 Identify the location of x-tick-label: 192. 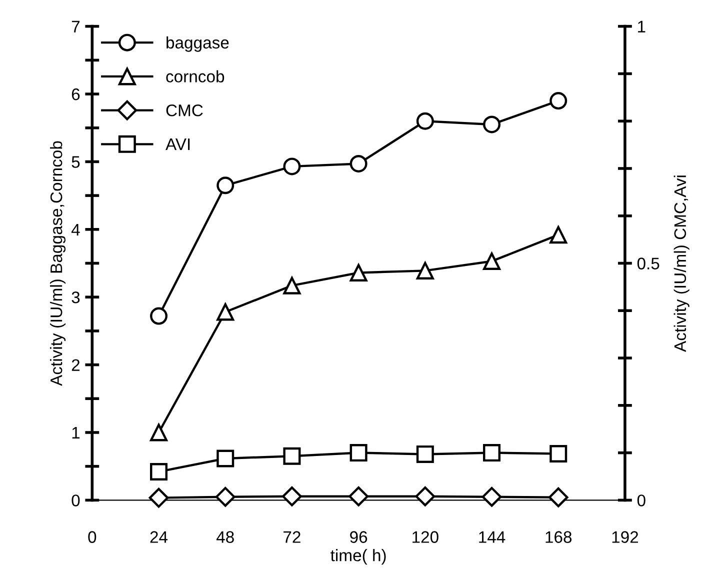
(625, 537).